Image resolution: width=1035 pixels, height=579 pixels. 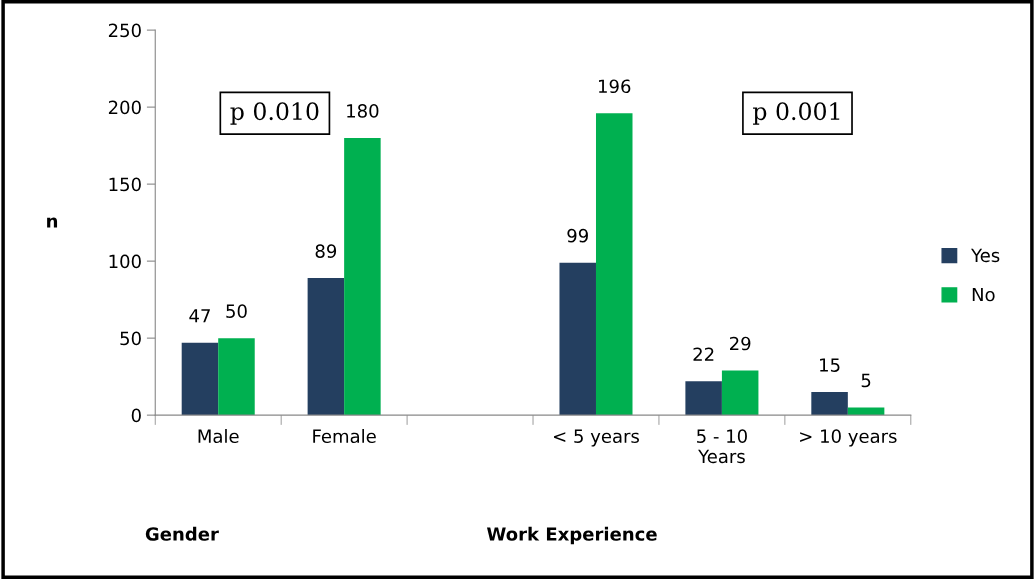 What do you see at coordinates (344, 436) in the screenshot?
I see `x-tick-label: Female` at bounding box center [344, 436].